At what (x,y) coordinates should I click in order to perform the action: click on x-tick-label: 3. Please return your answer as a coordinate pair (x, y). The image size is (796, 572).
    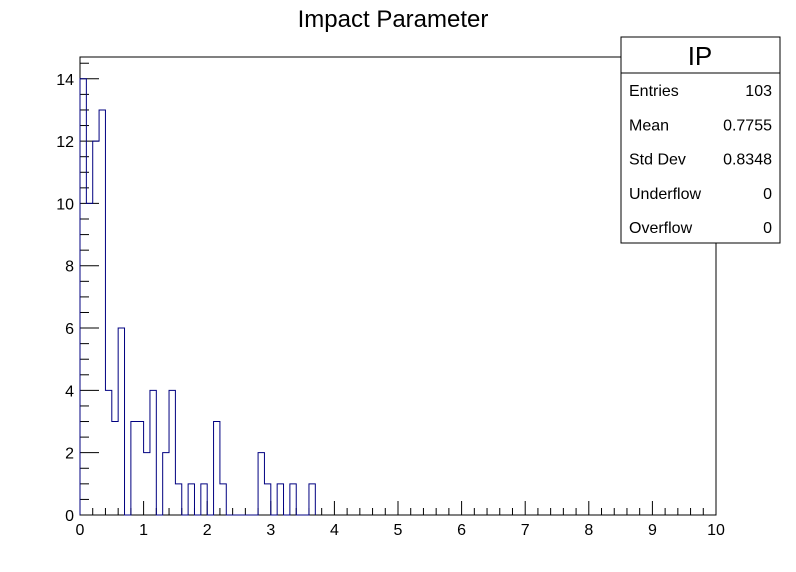
    Looking at the image, I should click on (270, 530).